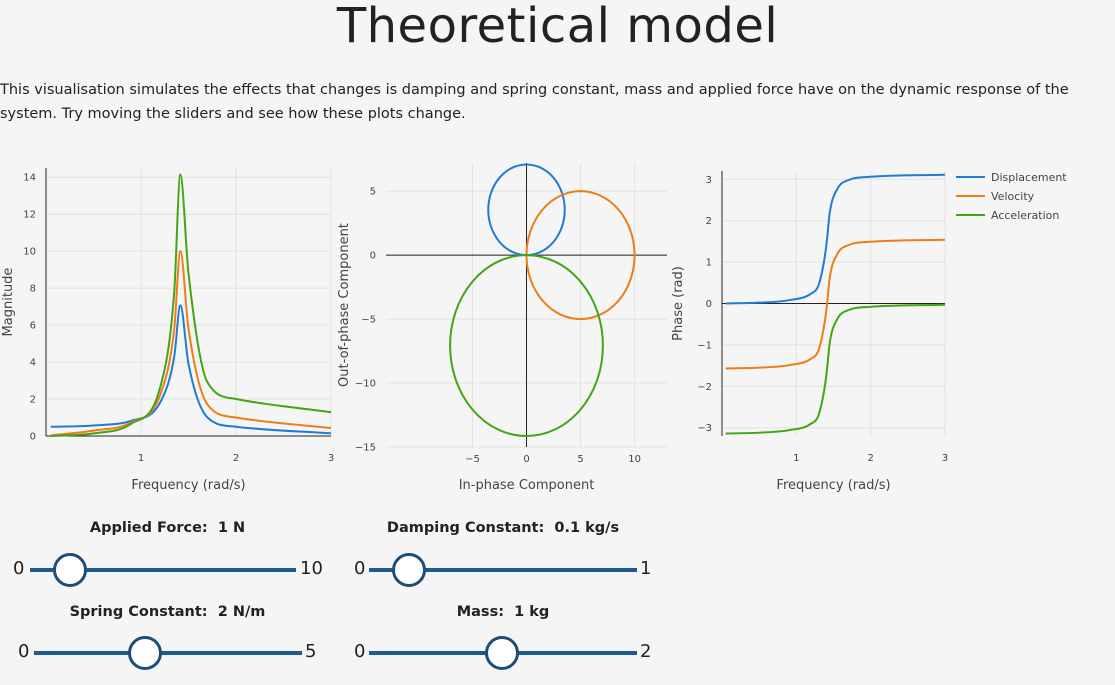 The width and height of the screenshot is (1115, 685). I want to click on chart2-nyquist-plot, so click(526, 305).